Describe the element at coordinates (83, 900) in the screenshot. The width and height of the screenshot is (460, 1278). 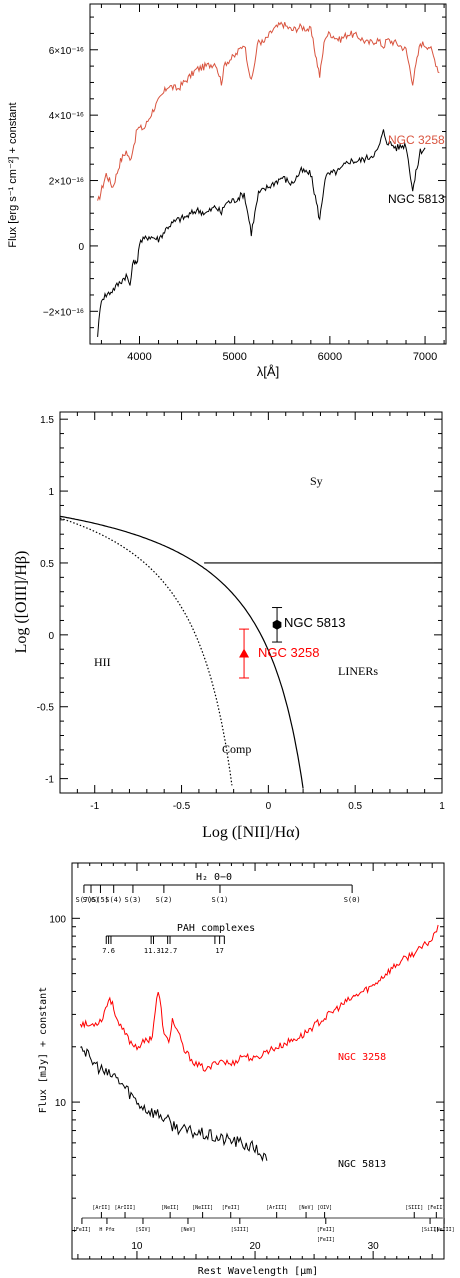
I see `h2-line-label: S(7)` at that location.